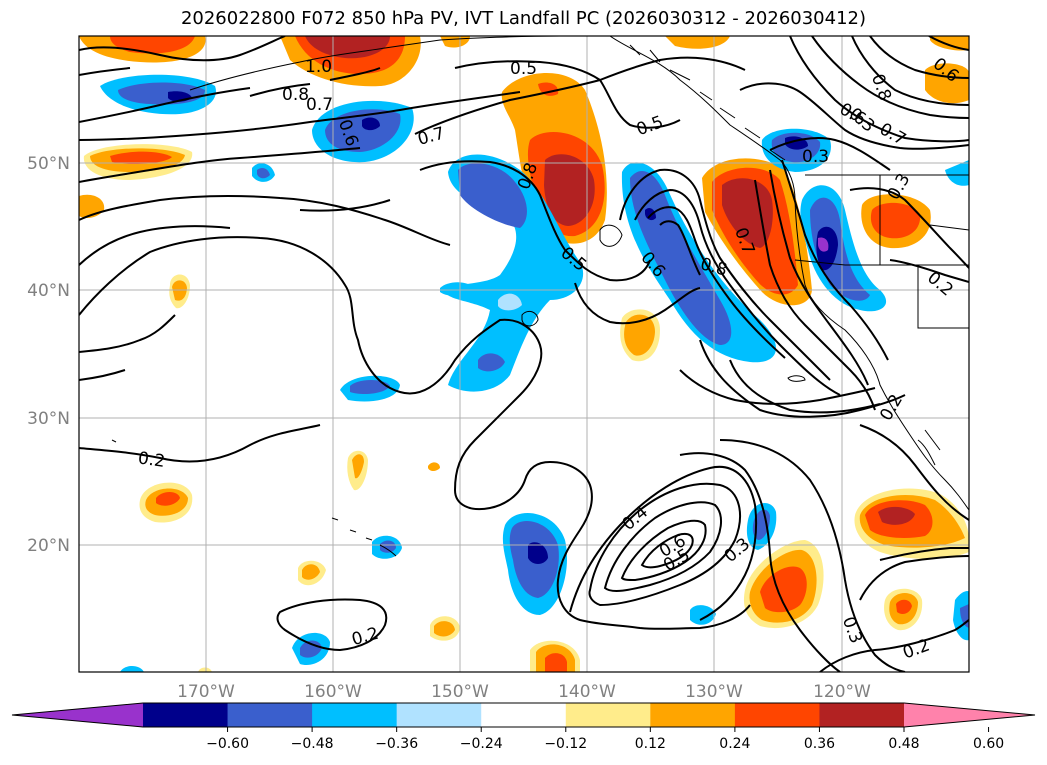 This screenshot has height=765, width=1047. Describe the element at coordinates (734, 744) in the screenshot. I see `colorbar-tick-label: 0.24` at that location.